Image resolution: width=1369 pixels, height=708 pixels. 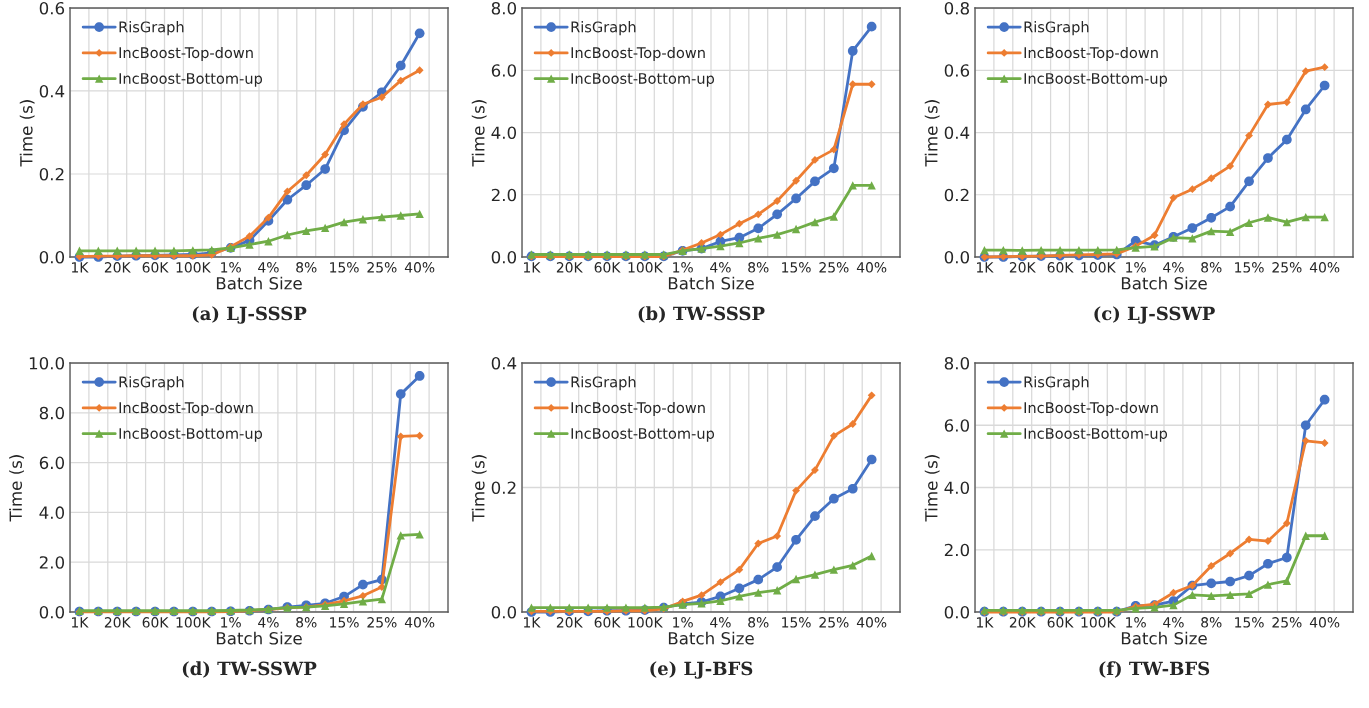 What do you see at coordinates (834, 267) in the screenshot?
I see `x-tick-label: 25%` at bounding box center [834, 267].